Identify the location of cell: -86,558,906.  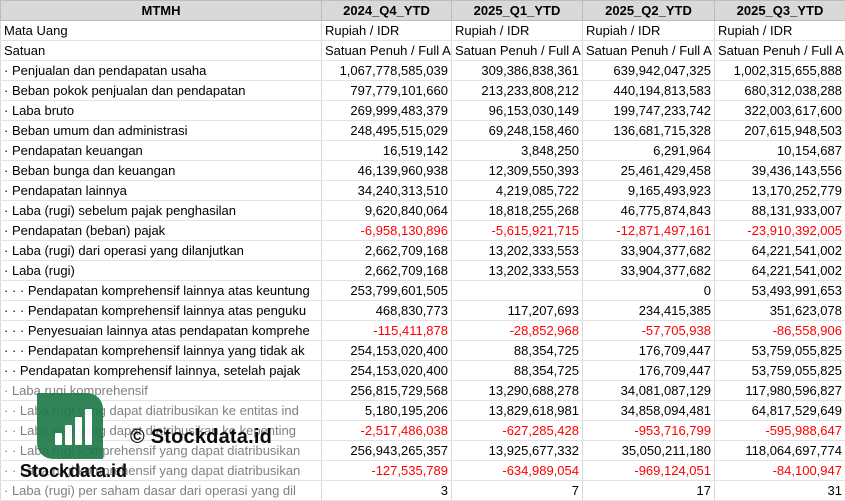
(779, 330).